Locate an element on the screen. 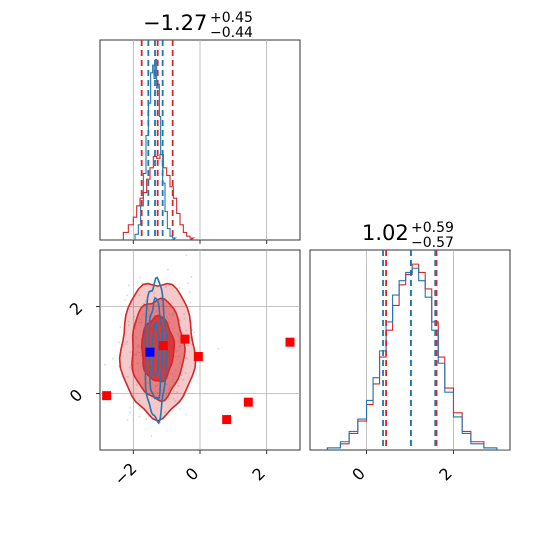  histogram-blue-param1 is located at coordinates (418, 358).